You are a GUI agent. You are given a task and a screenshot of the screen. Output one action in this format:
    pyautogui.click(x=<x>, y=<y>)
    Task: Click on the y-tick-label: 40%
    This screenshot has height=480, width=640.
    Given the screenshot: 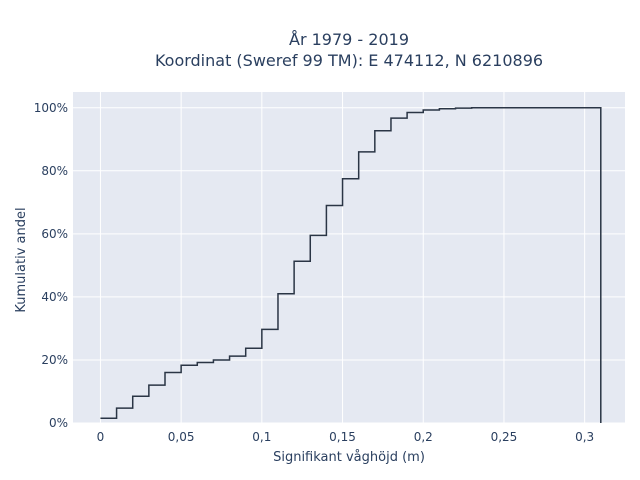 What is the action you would take?
    pyautogui.click(x=54, y=297)
    